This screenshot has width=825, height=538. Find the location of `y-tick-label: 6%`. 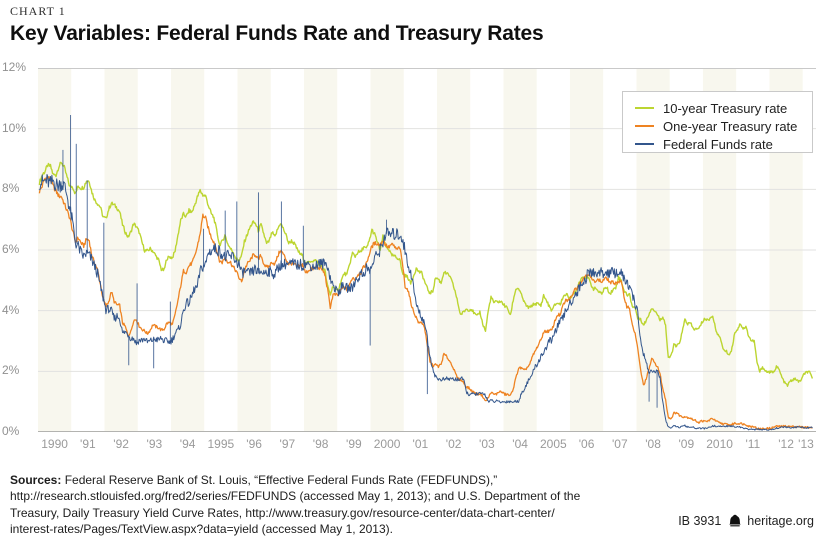

y-tick-label: 6% is located at coordinates (11, 249).